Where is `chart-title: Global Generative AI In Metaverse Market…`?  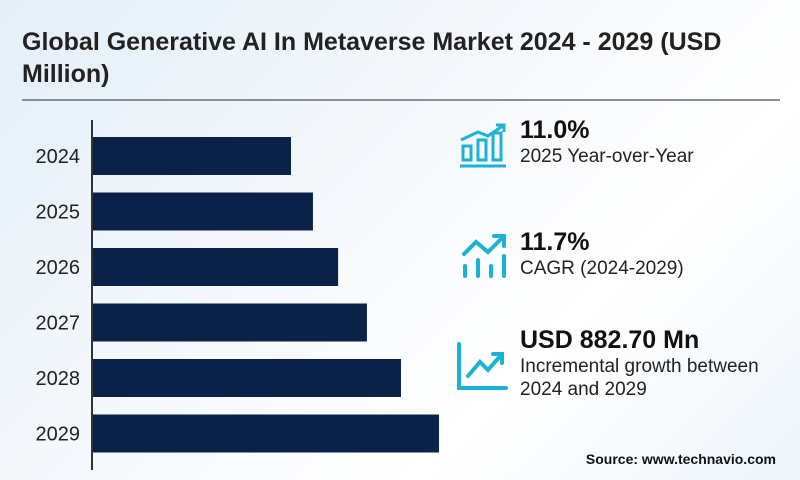
chart-title: Global Generative AI In Metaverse Market… is located at coordinates (372, 58).